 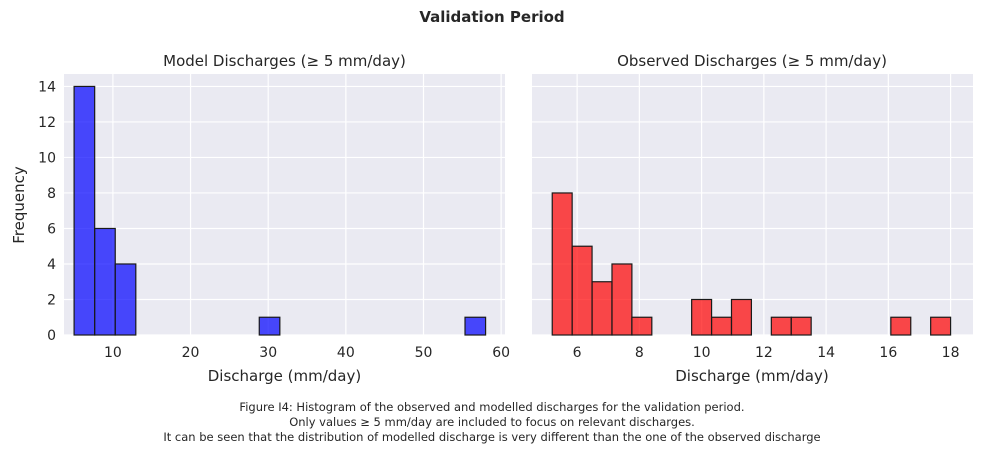 I want to click on figure-suptitle: Validation Period, so click(x=491, y=17).